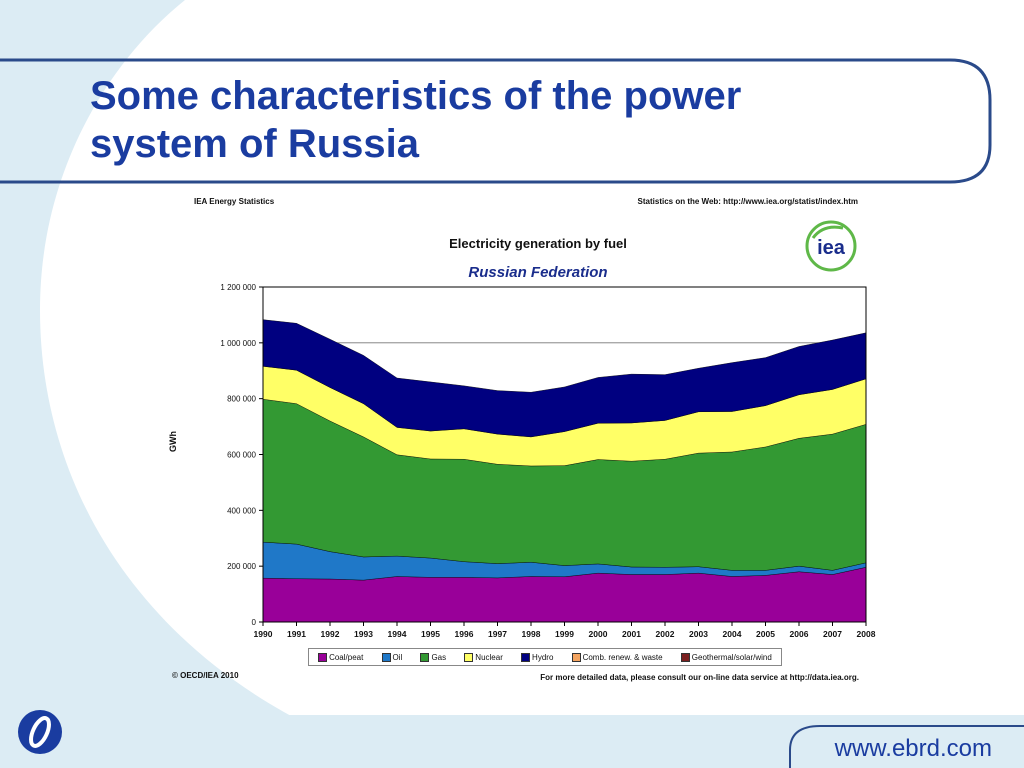 This screenshot has height=768, width=1024. What do you see at coordinates (538, 243) in the screenshot?
I see `chart-title: Electricity generation by fuel` at bounding box center [538, 243].